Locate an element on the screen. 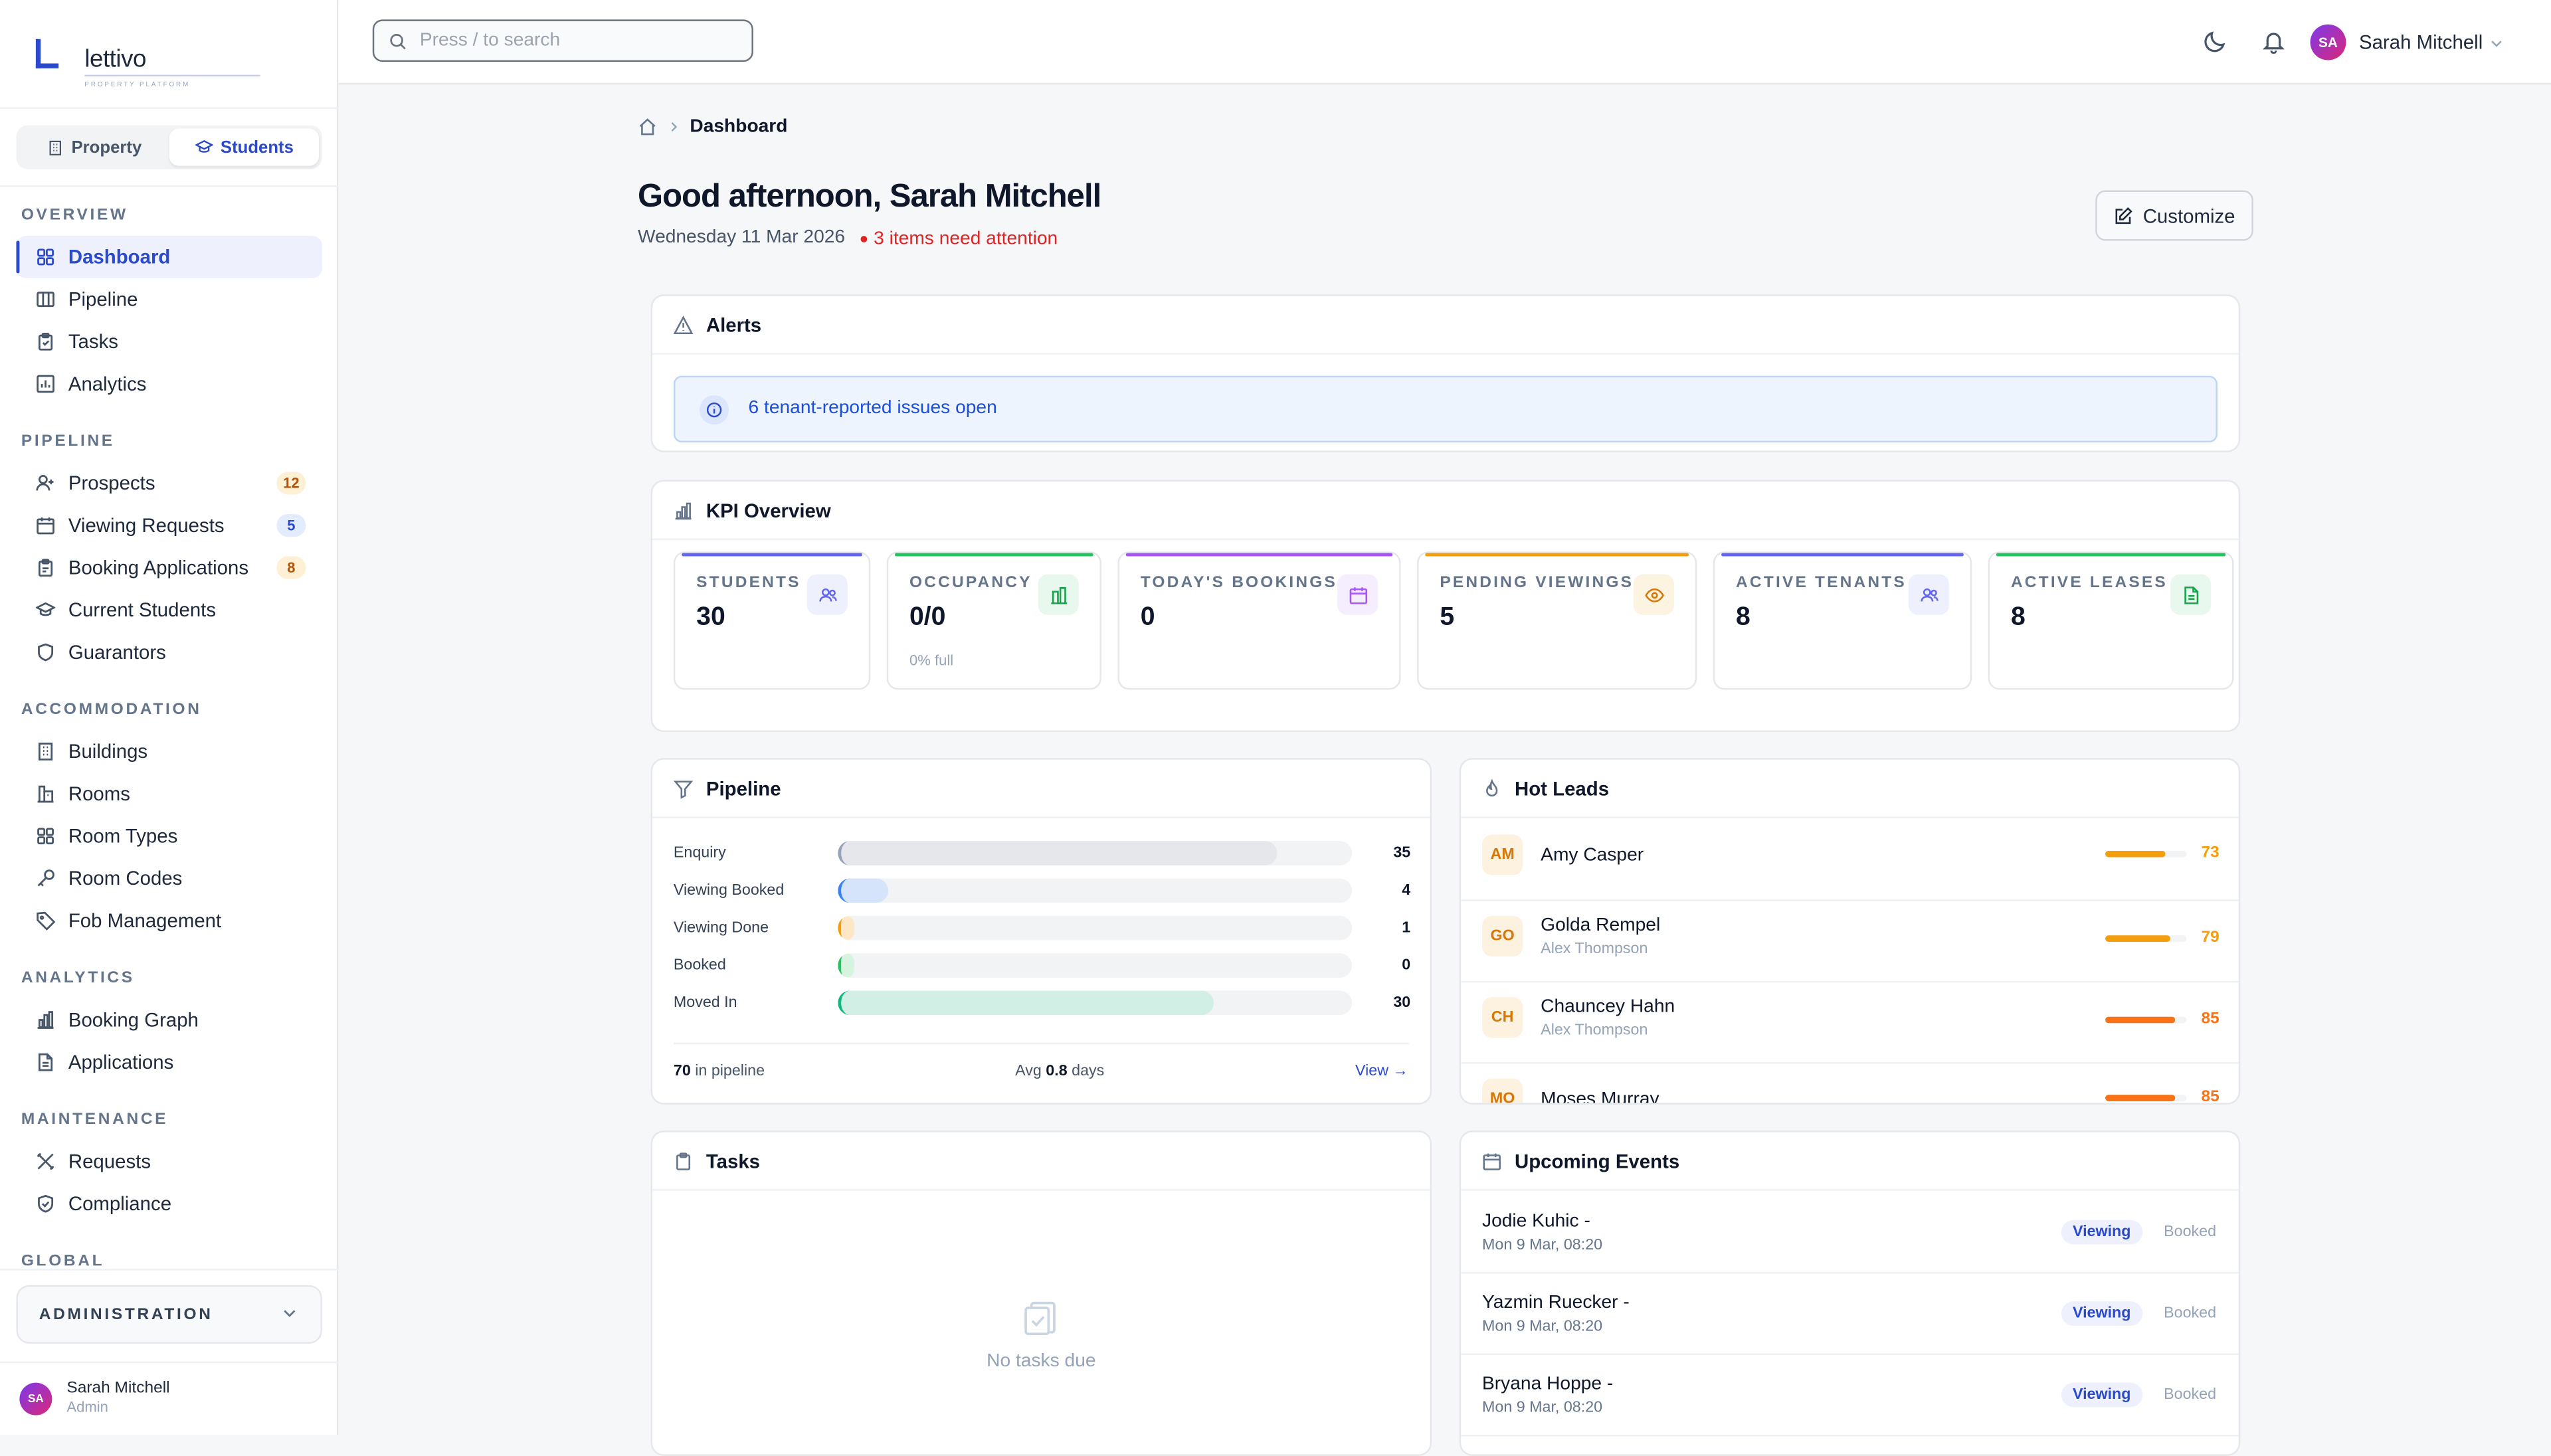 This screenshot has width=2551, height=1456. customize-button: Customize is located at coordinates (2174, 215).